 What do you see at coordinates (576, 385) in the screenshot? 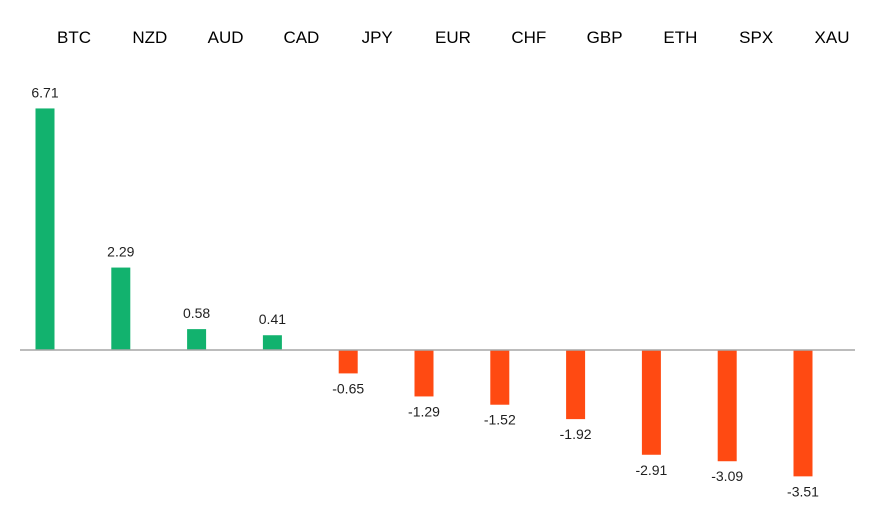
I see `bar-gbp` at bounding box center [576, 385].